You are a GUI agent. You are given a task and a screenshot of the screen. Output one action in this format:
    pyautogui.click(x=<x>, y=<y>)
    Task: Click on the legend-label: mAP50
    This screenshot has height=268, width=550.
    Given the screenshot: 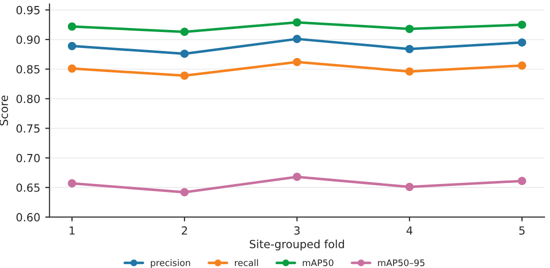 What is the action you would take?
    pyautogui.click(x=318, y=262)
    